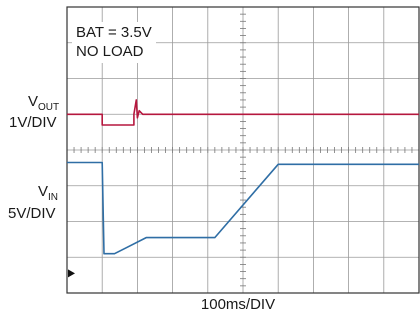  What do you see at coordinates (44, 103) in the screenshot?
I see `vout-label: VOUT` at bounding box center [44, 103].